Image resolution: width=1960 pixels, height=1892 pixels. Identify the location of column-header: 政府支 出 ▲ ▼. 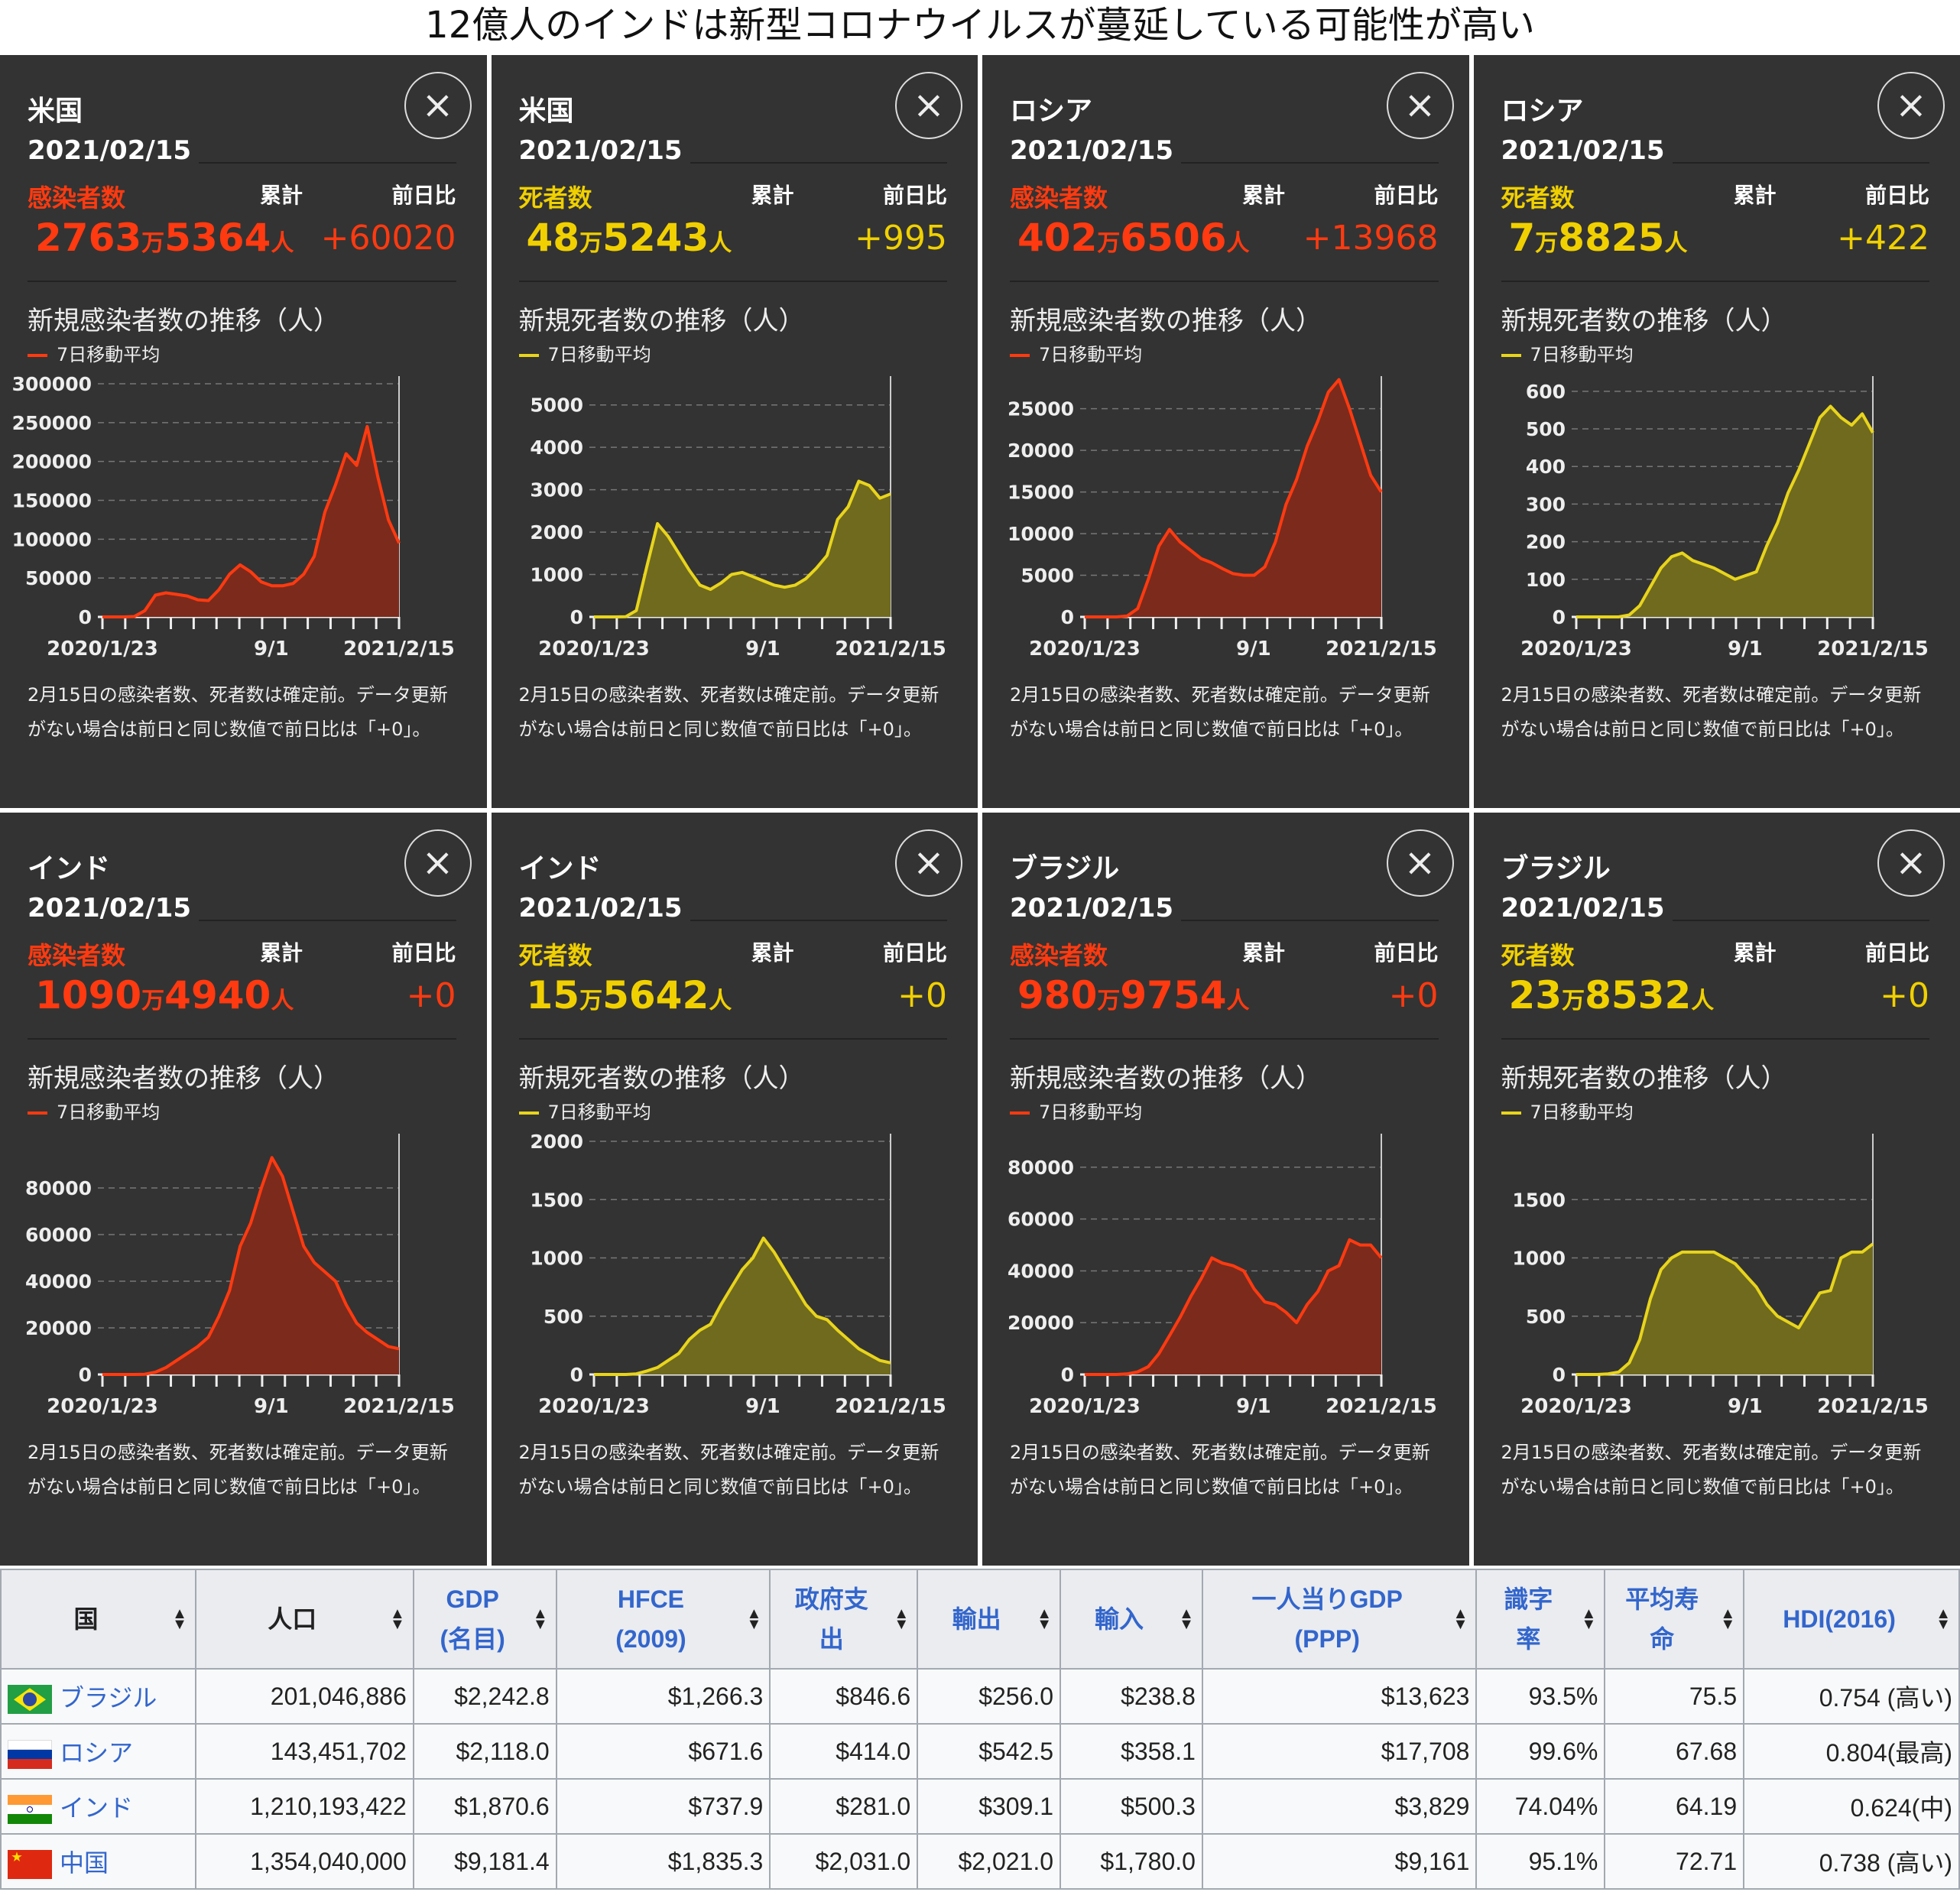
(844, 1619).